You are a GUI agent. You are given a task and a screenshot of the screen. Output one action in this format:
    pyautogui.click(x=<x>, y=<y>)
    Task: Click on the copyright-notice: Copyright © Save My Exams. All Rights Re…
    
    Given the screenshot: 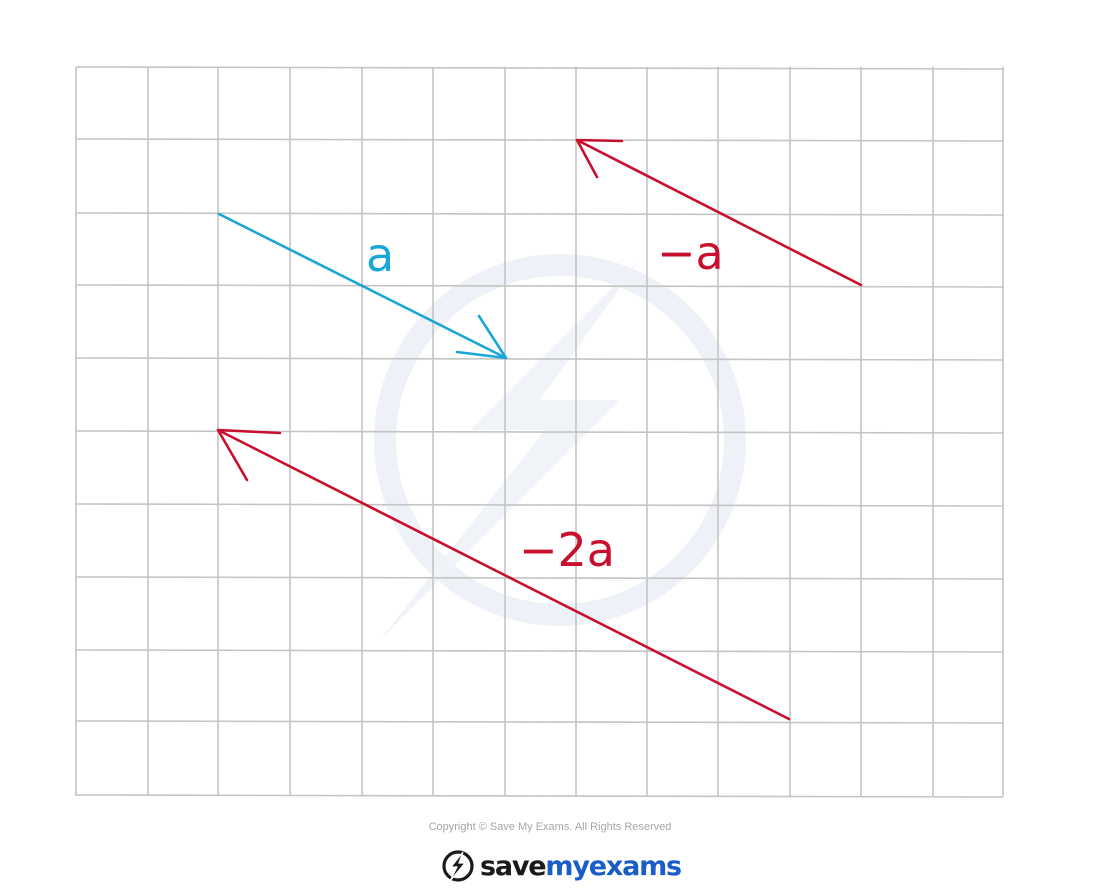 What is the action you would take?
    pyautogui.click(x=550, y=827)
    